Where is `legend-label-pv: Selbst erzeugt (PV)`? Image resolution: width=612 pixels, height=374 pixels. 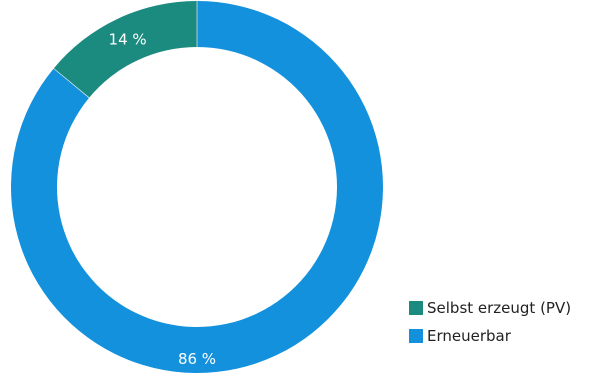
legend-label-pv: Selbst erzeugt (PV) is located at coordinates (499, 308).